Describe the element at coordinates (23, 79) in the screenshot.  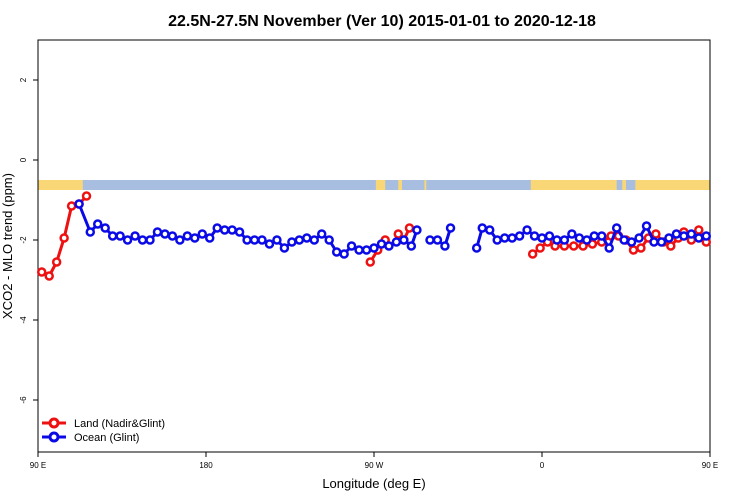
I see `y-tick-label: 2` at that location.